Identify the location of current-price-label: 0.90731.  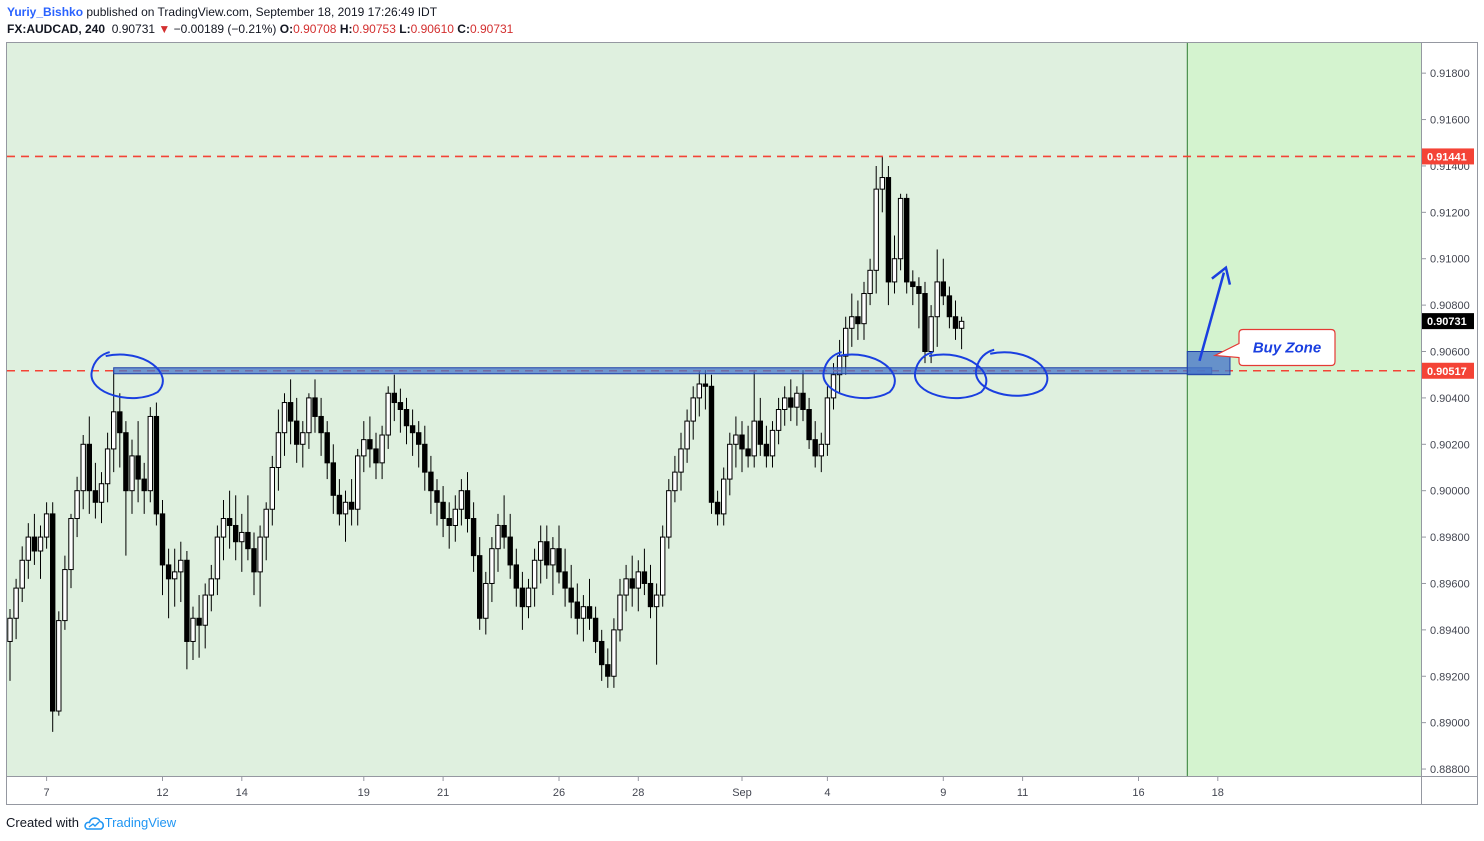
(1447, 322).